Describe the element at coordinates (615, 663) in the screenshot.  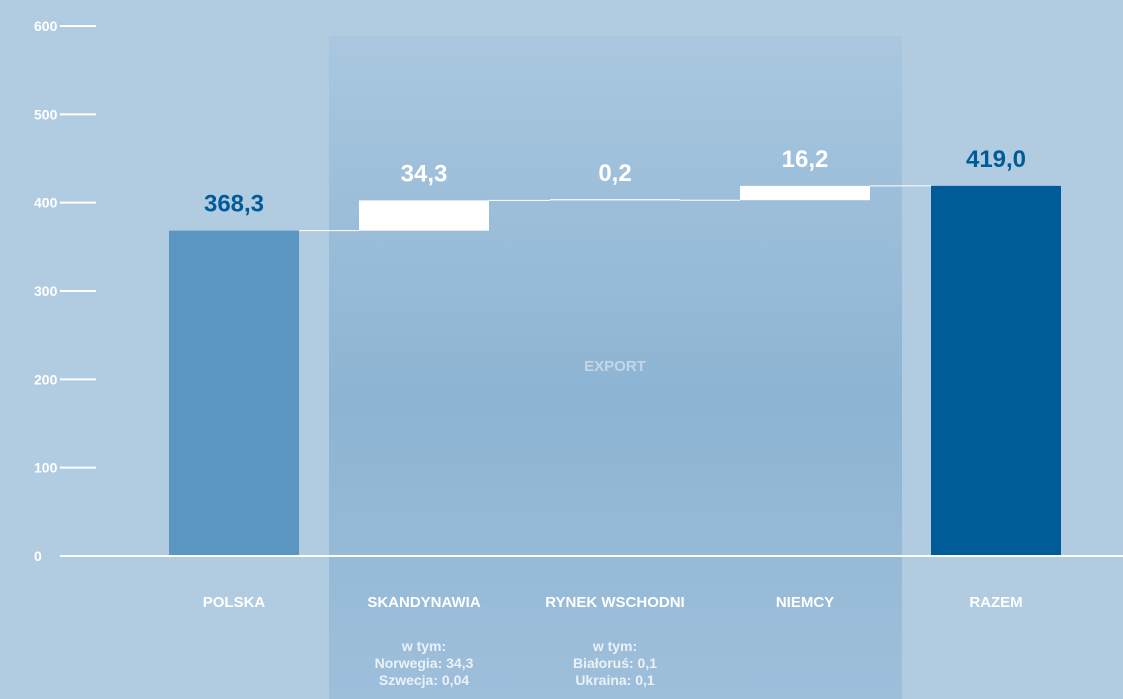
I see `note-line: Białoruś: 0,1` at that location.